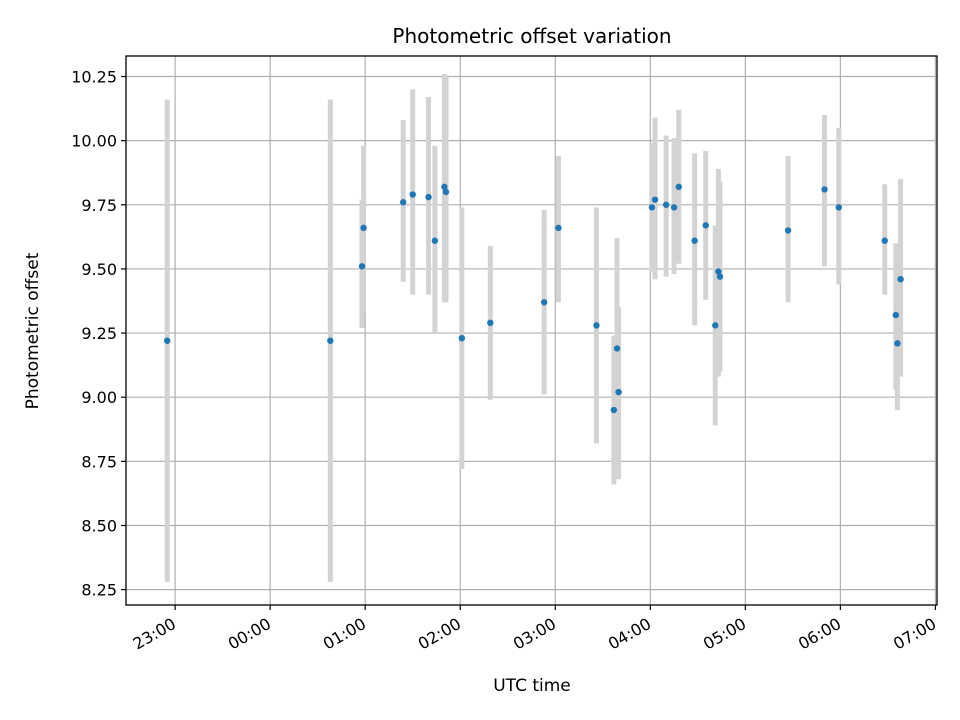  What do you see at coordinates (33, 330) in the screenshot?
I see `y-axis-label: Photometric offset` at bounding box center [33, 330].